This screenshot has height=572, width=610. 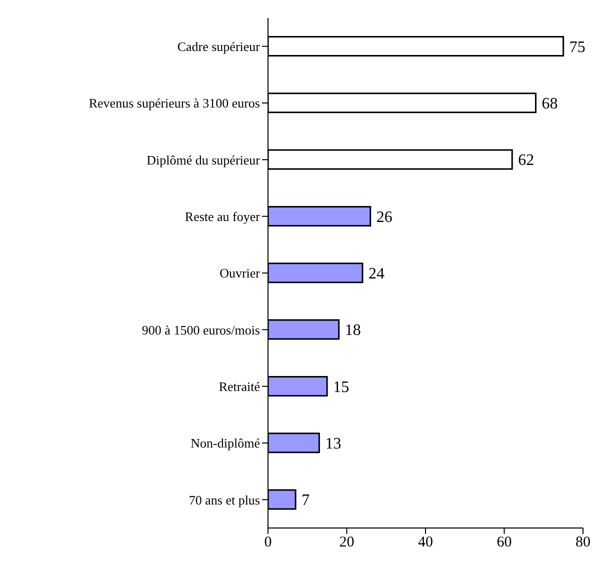 What do you see at coordinates (240, 273) in the screenshot?
I see `y-tick-label: Ouvrier` at bounding box center [240, 273].